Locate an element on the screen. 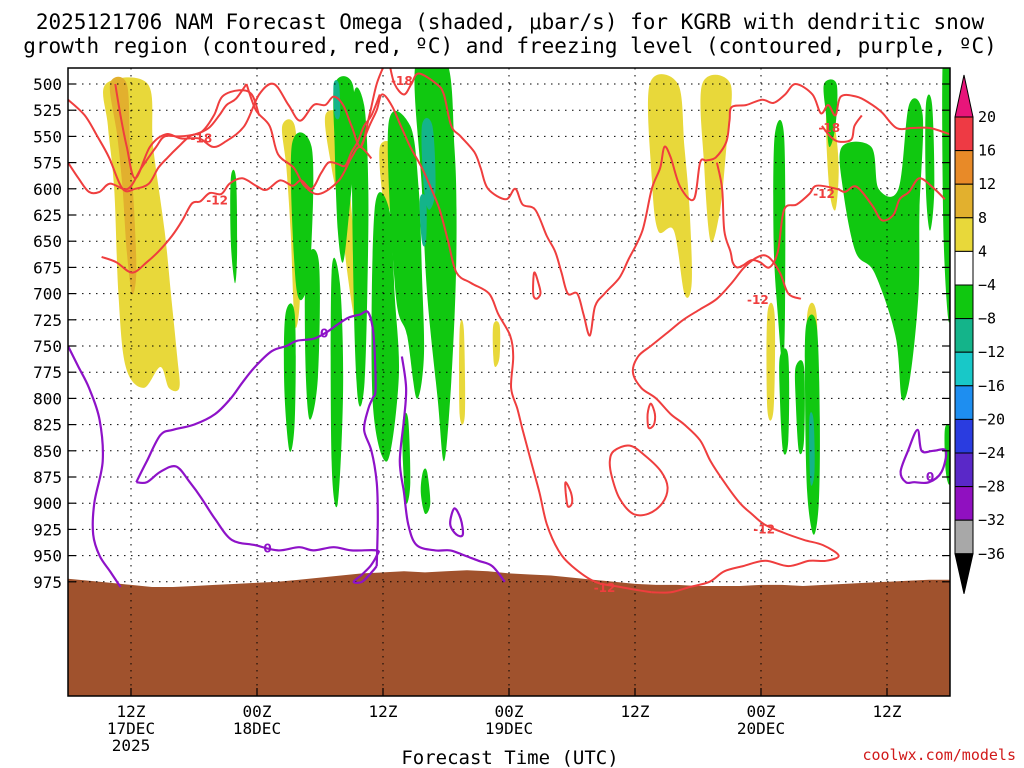  colorbar-label: −4 is located at coordinates (987, 285).